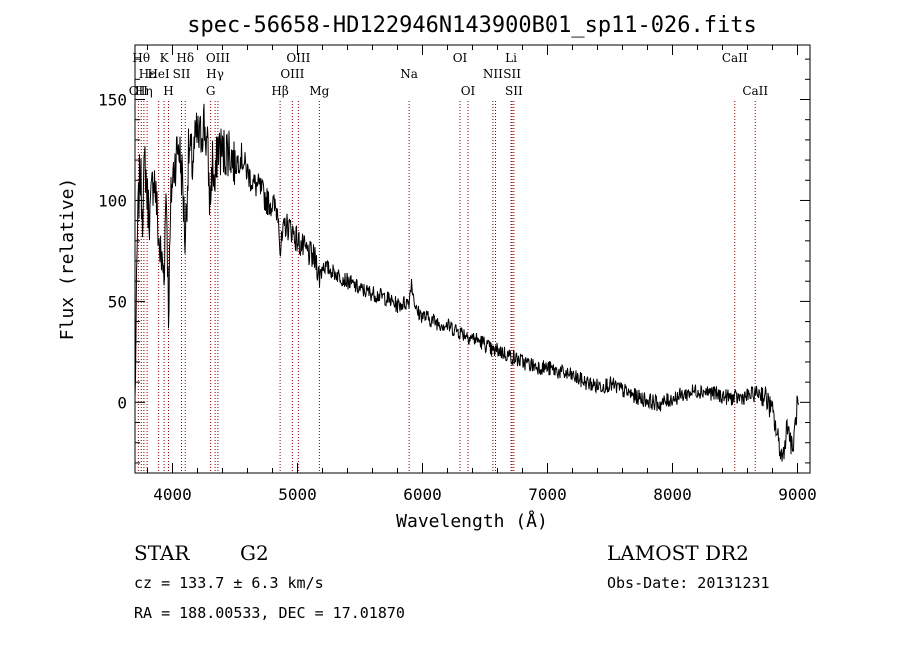 Image resolution: width=900 pixels, height=649 pixels. What do you see at coordinates (185, 58) in the screenshot?
I see `spectral-line-label: Hδ` at bounding box center [185, 58].